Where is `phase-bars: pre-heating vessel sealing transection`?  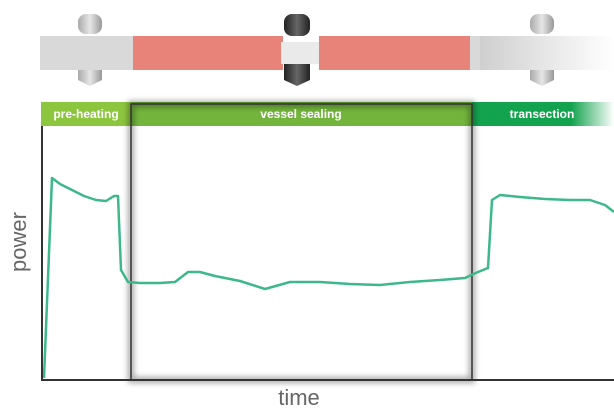 phase-bars: pre-heating vessel sealing transection is located at coordinates (327, 114).